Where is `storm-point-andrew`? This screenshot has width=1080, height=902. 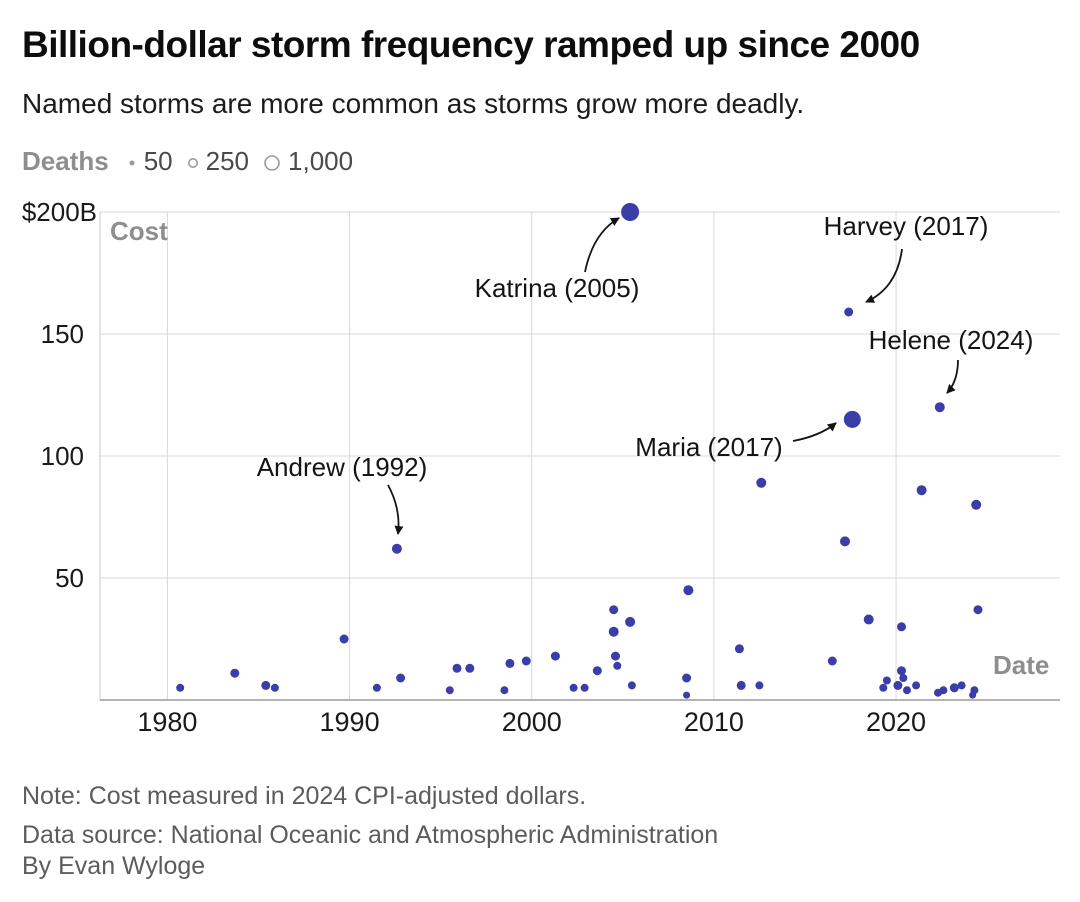
storm-point-andrew is located at coordinates (396, 548).